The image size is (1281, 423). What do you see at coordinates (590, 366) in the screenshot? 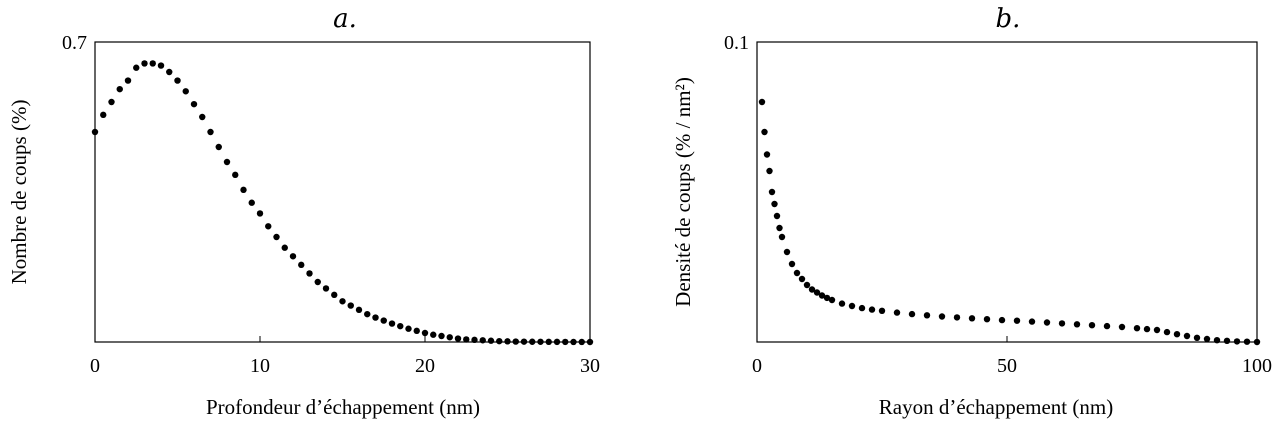
I see `chart-a-x-tick-label: 30` at bounding box center [590, 366].